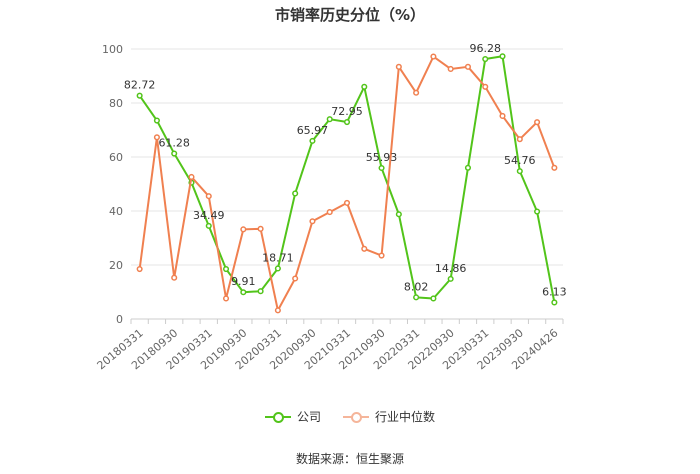  What do you see at coordinates (292, 416) in the screenshot?
I see `legend-item-company: 公司` at bounding box center [292, 416].